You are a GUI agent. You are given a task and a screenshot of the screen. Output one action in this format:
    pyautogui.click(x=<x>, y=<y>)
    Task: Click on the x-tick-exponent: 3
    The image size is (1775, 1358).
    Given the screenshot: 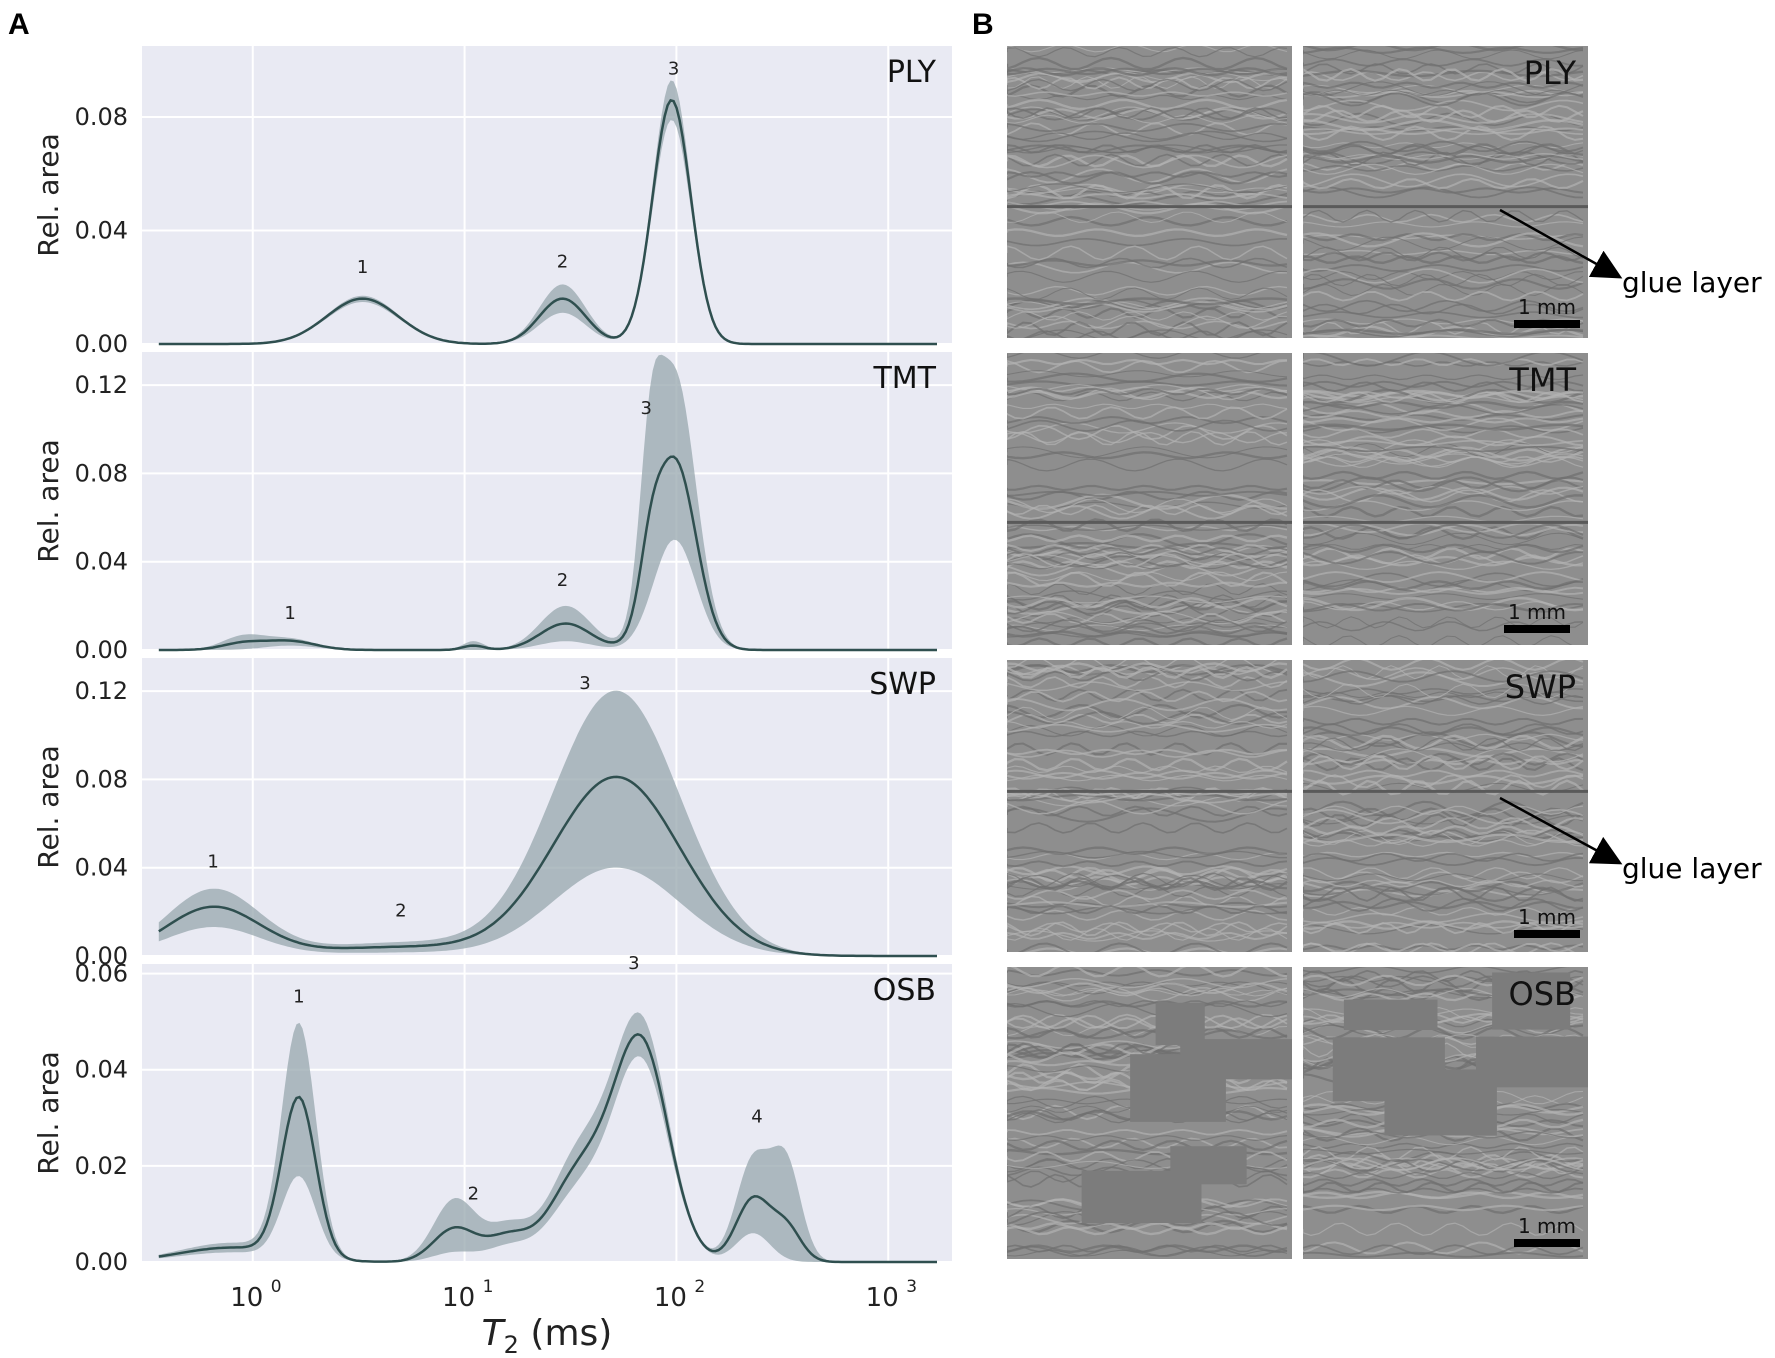 What is the action you would take?
    pyautogui.click(x=911, y=1287)
    